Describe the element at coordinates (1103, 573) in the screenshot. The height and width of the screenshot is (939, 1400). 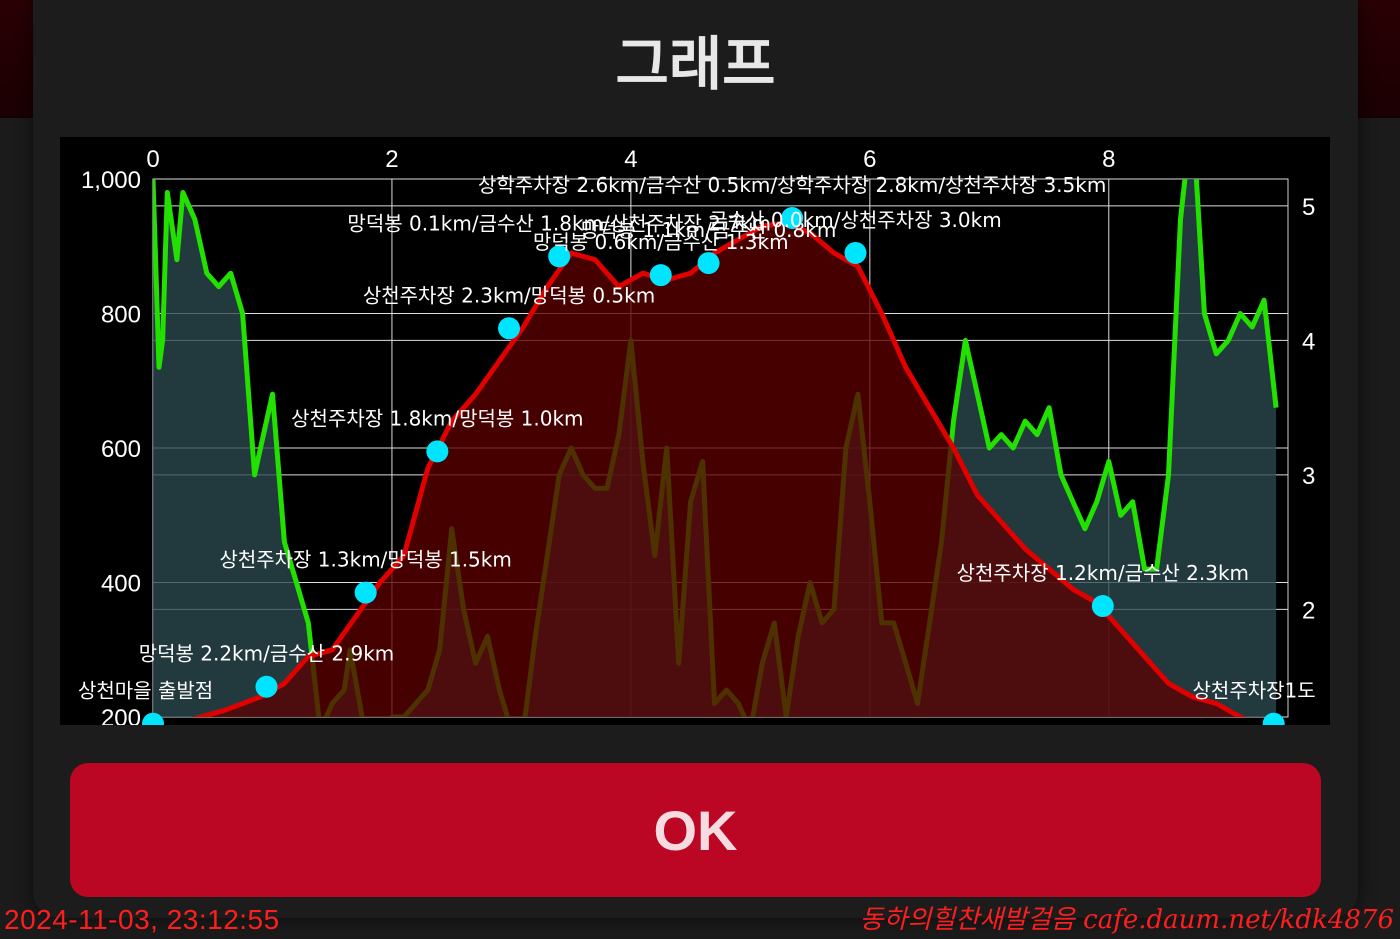
I see `waypoint-label: 상천주차장 1.2km/금수산 2.3km` at that location.